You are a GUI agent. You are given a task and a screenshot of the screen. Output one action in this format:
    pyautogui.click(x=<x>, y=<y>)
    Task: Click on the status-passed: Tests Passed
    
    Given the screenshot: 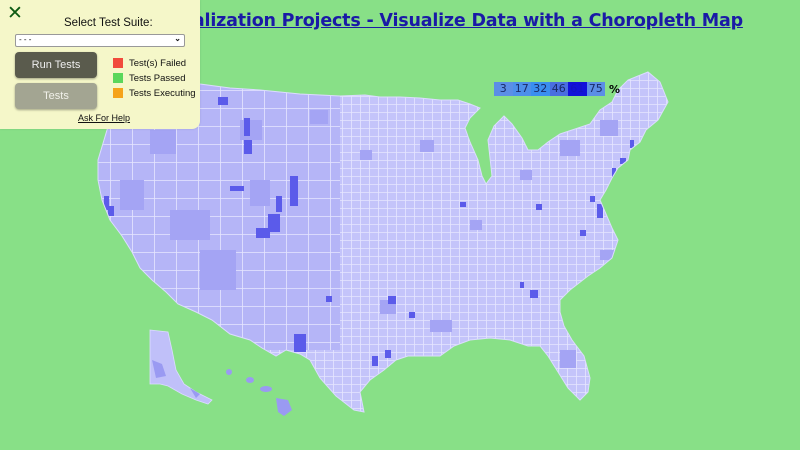 What is the action you would take?
    pyautogui.click(x=149, y=78)
    